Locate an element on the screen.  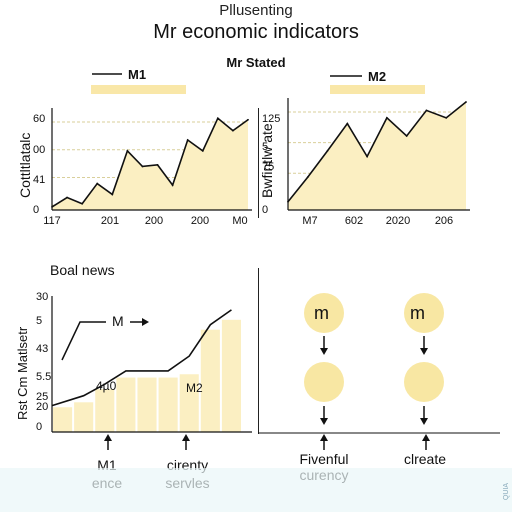
chart2-xtick: 602 is located at coordinates (354, 221).